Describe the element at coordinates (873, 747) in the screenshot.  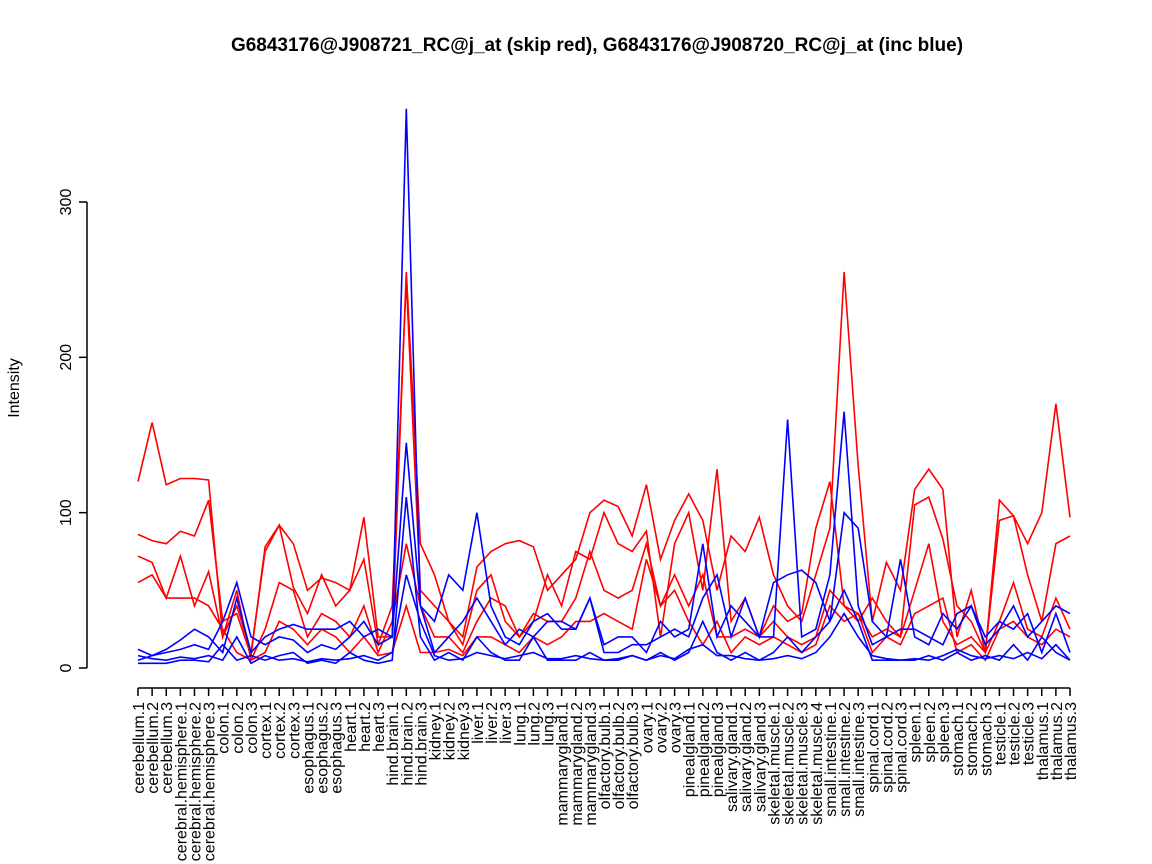
I see `x-tick-label: spinal.cord.1` at that location.